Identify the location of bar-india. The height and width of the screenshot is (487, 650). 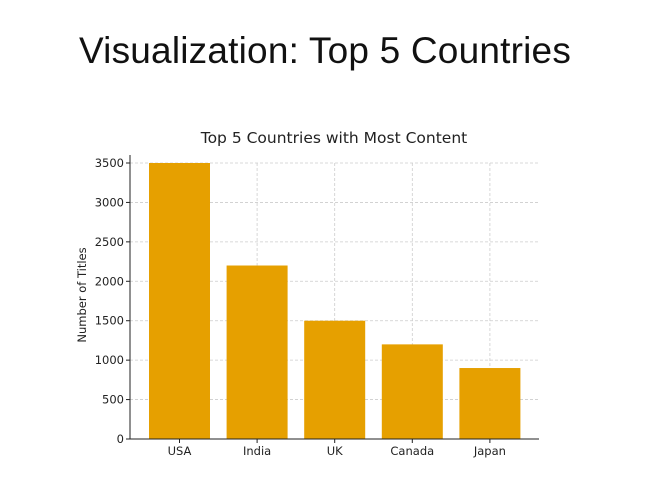
(257, 352).